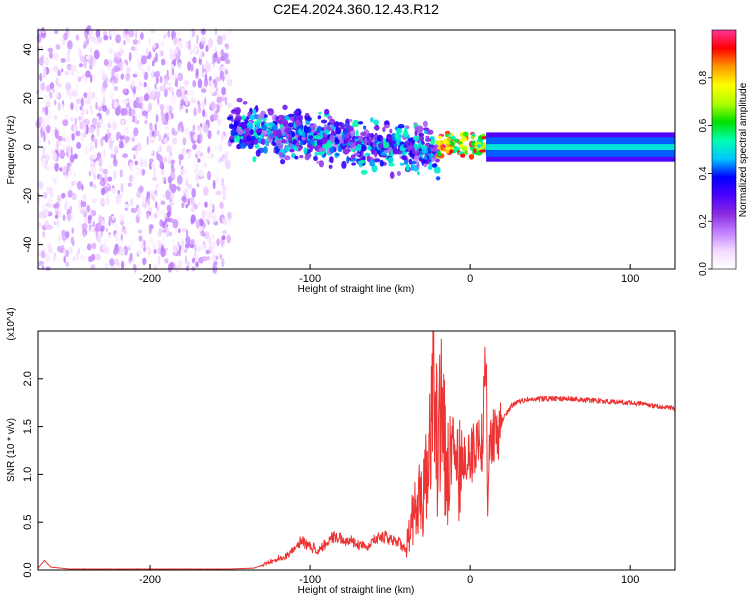 The height and width of the screenshot is (600, 750). What do you see at coordinates (470, 279) in the screenshot?
I see `spectrogram-x-tick-label-2: 0` at bounding box center [470, 279].